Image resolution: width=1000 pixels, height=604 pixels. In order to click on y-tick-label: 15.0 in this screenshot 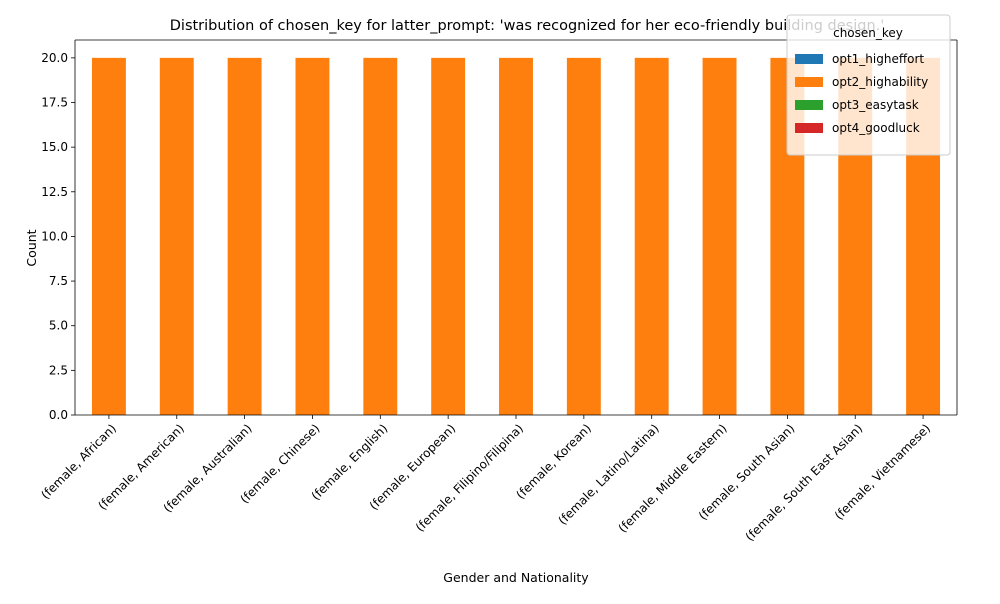, I will do `click(54, 147)`.